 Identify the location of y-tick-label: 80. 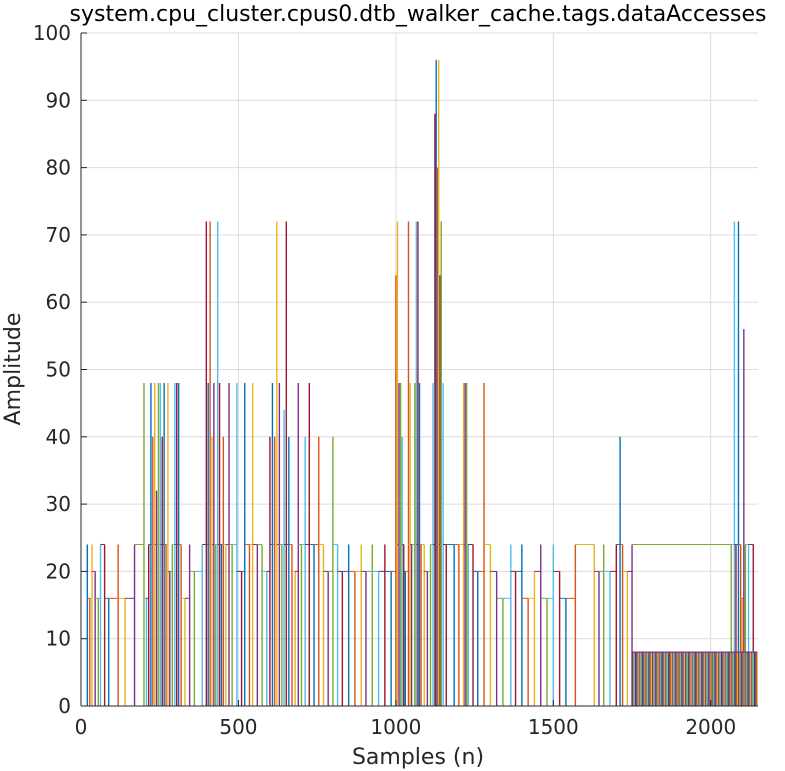
(58, 168).